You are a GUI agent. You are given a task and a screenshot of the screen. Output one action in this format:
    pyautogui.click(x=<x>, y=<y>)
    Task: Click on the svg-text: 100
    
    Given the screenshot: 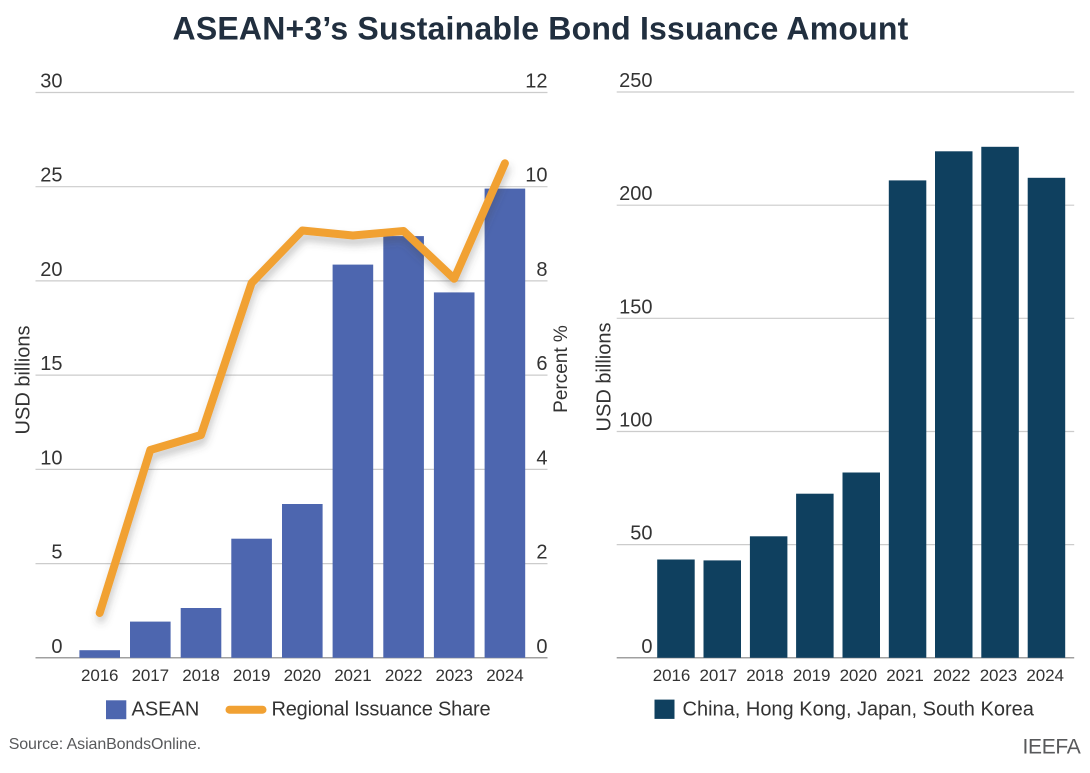 What is the action you would take?
    pyautogui.click(x=635, y=421)
    